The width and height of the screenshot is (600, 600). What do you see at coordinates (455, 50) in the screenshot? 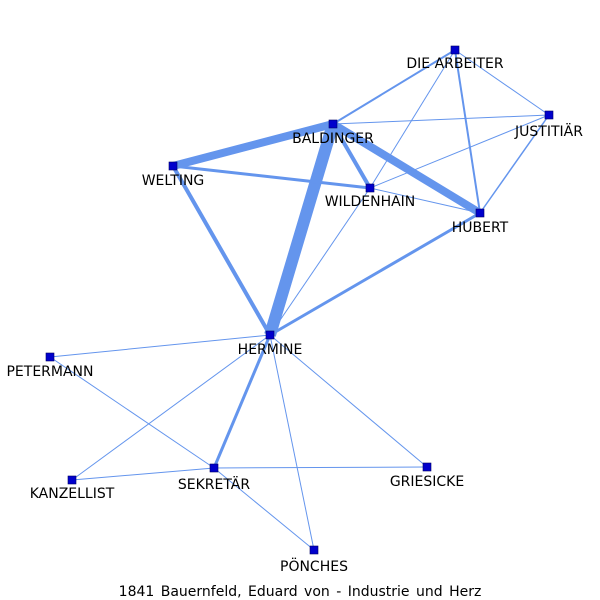
I see `node-die_arbeiter` at bounding box center [455, 50].